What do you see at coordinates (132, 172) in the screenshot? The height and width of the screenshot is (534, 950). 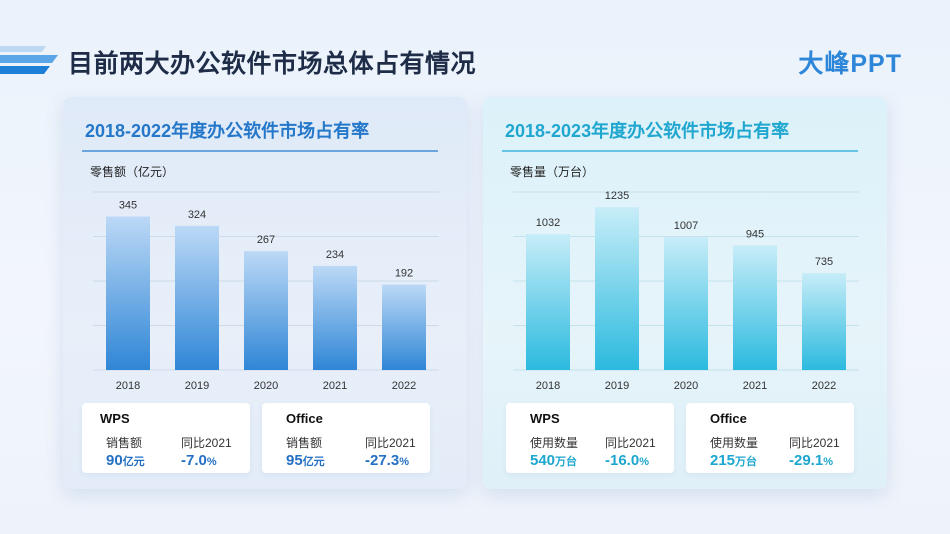 I see `chart-unit-label: 零售额（亿元）` at bounding box center [132, 172].